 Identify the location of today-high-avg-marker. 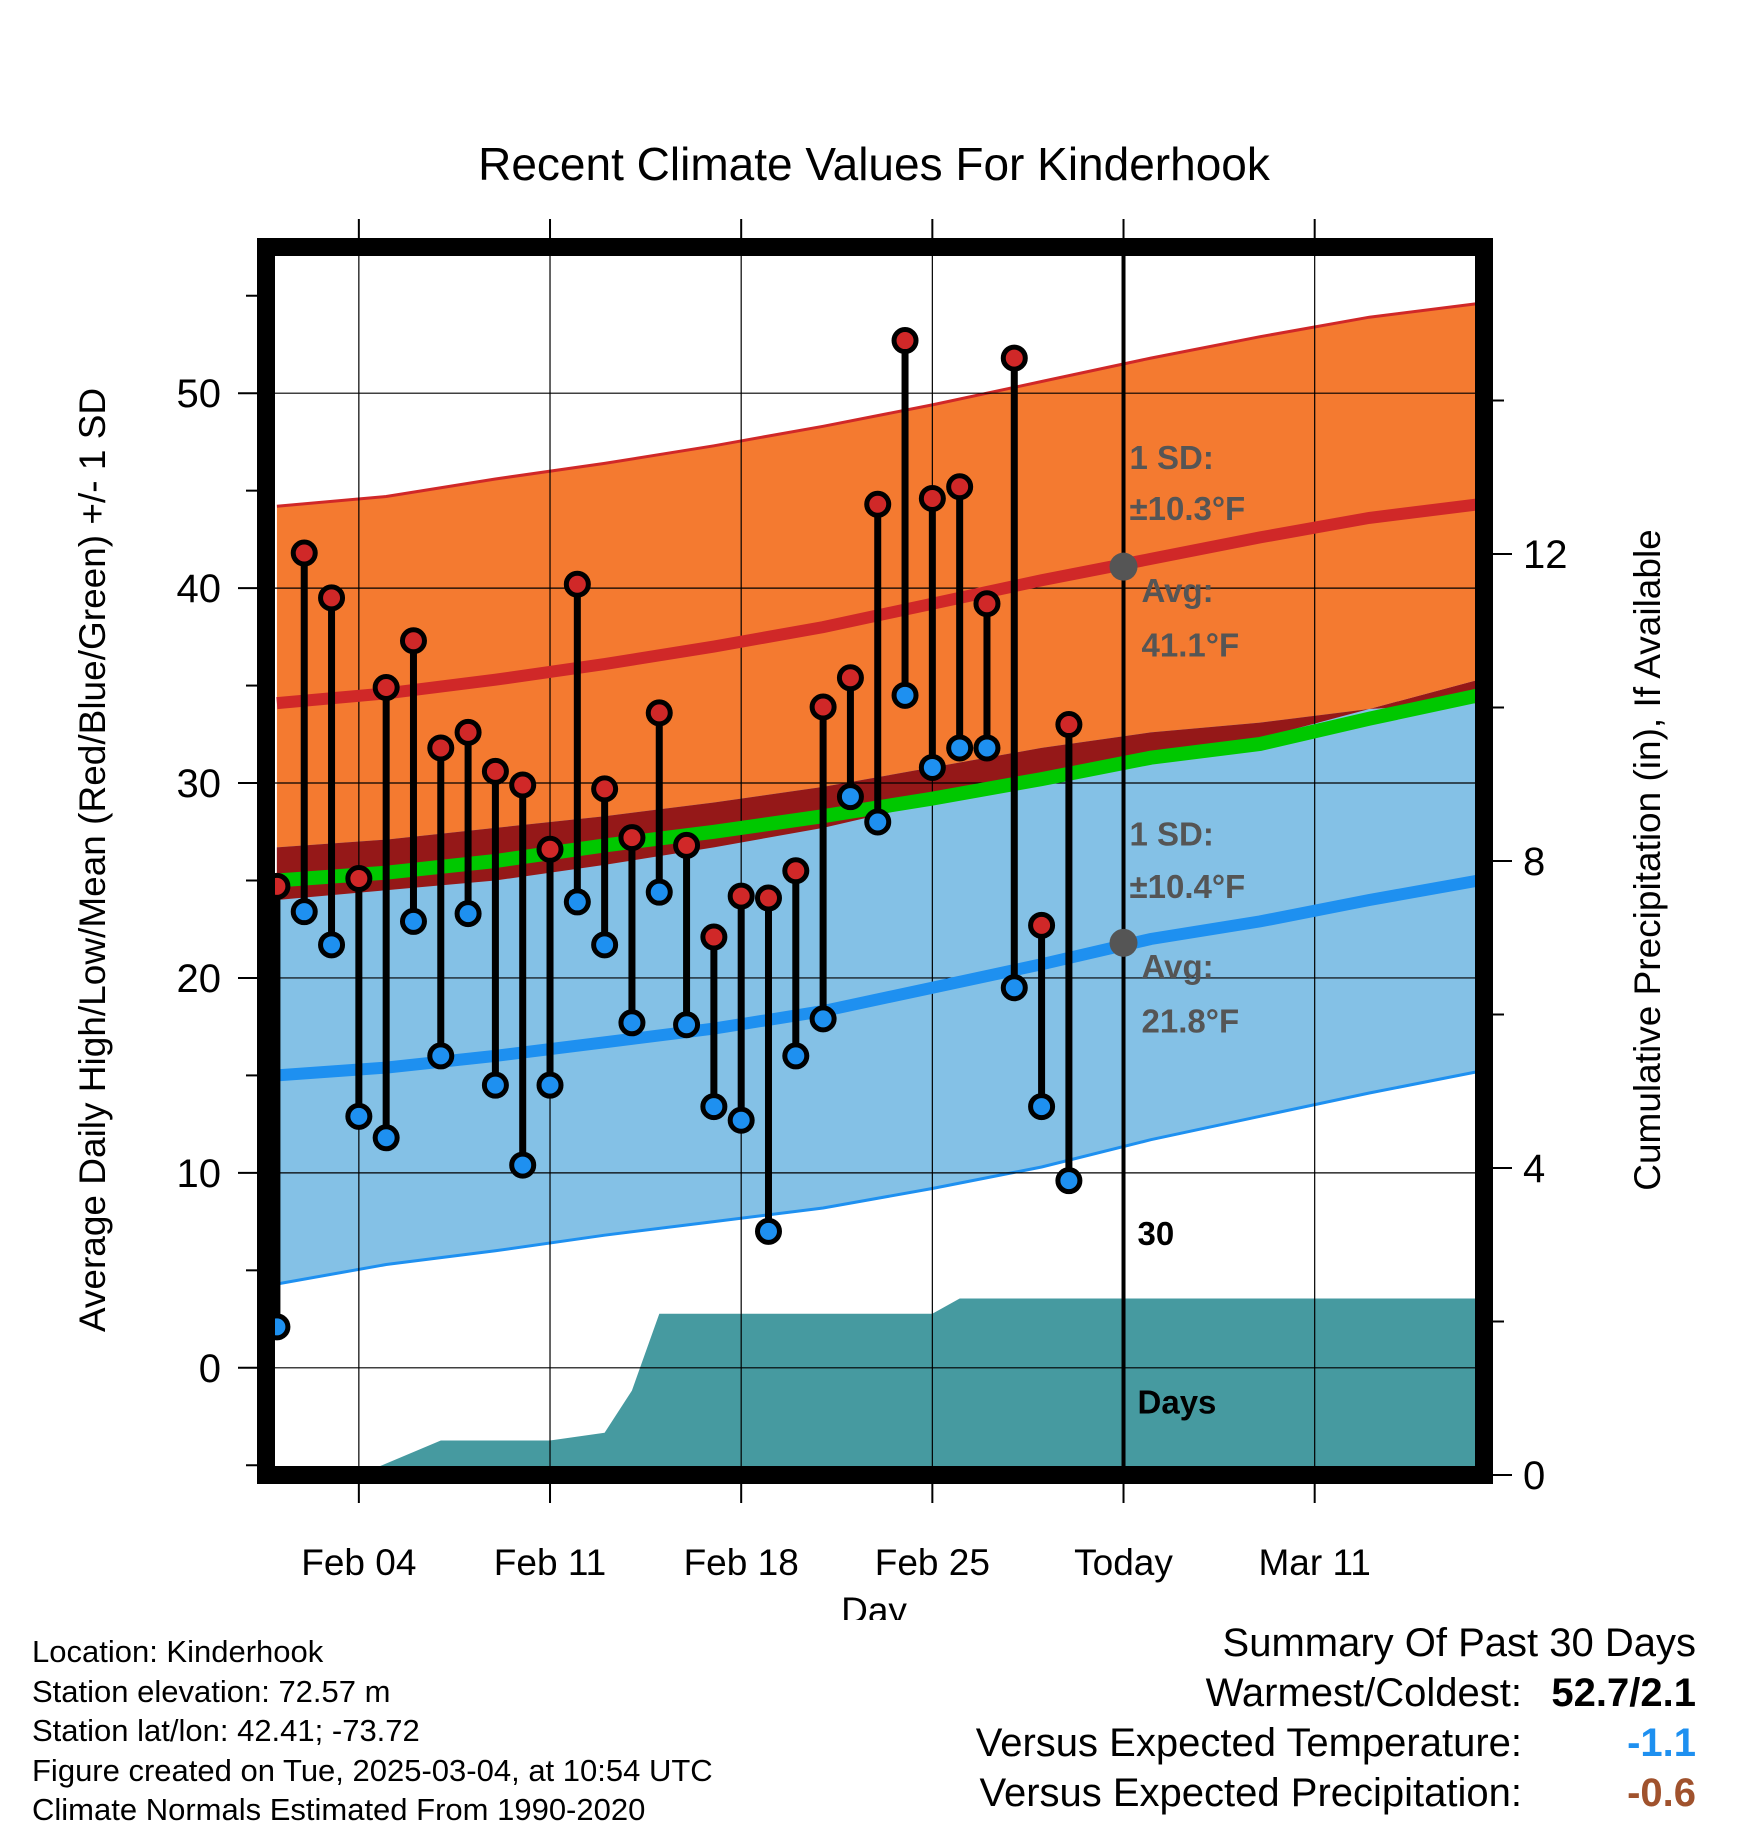
(1123, 566).